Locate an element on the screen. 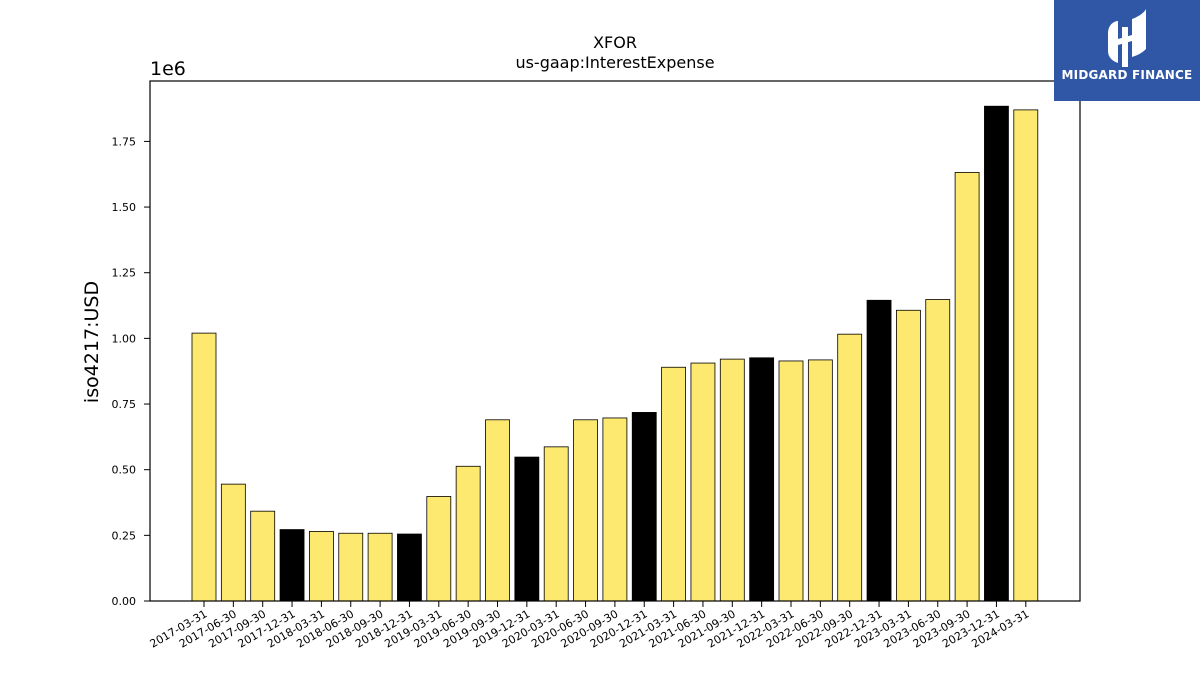 The image size is (1200, 675). y-tick-label: 1.00 is located at coordinates (124, 338).